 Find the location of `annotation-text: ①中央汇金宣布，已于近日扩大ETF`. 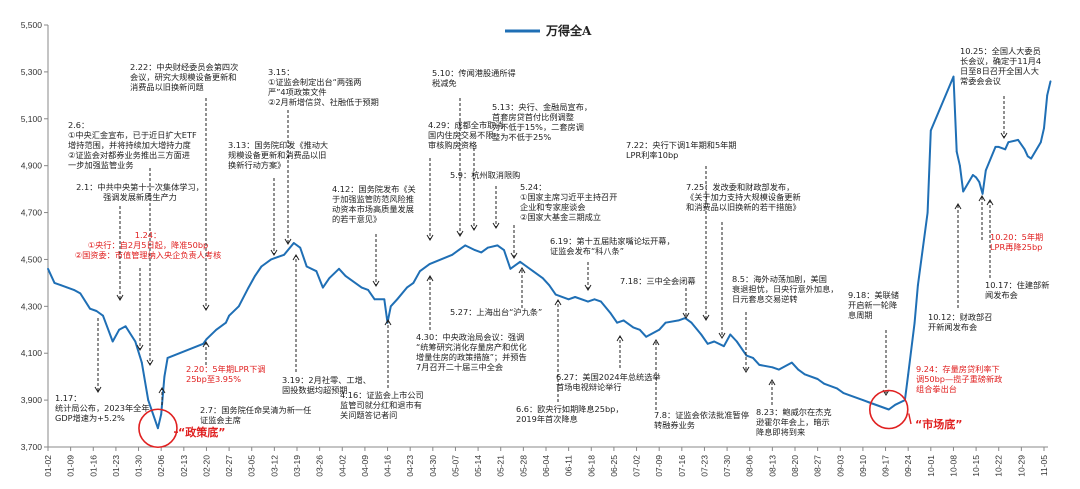

annotation-text: ①中央汇金宣布，已于近日扩大ETF is located at coordinates (132, 135).